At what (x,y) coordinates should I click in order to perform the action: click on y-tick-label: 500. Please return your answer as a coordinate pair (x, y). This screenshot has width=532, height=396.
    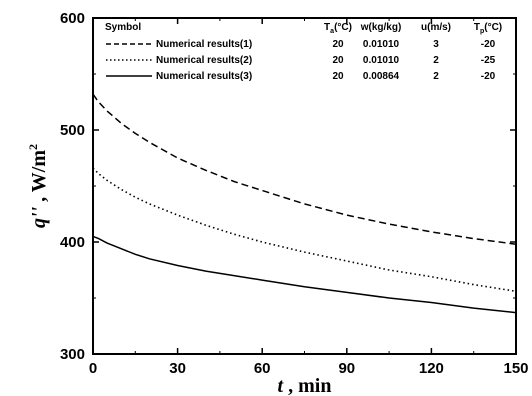
    Looking at the image, I should click on (72, 130).